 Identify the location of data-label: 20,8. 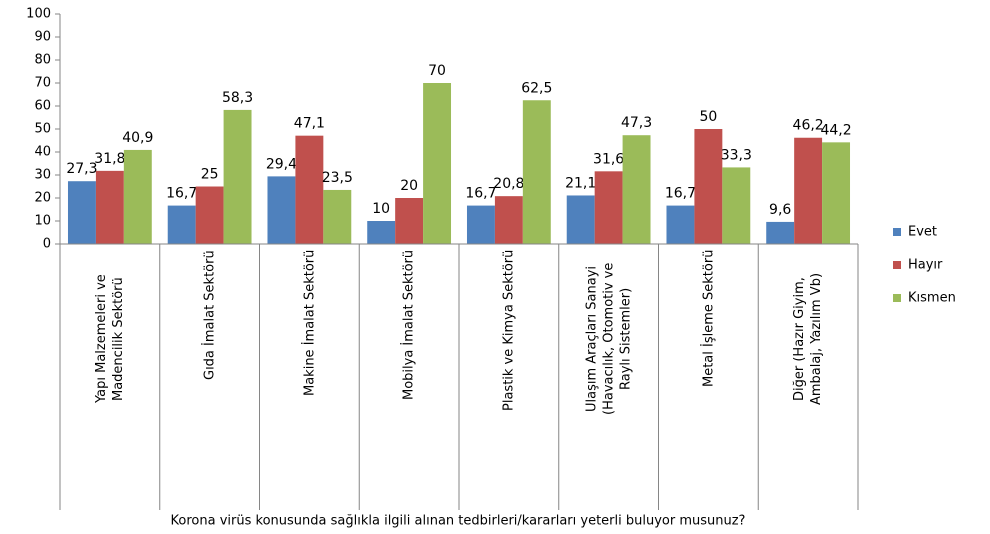
(508, 184).